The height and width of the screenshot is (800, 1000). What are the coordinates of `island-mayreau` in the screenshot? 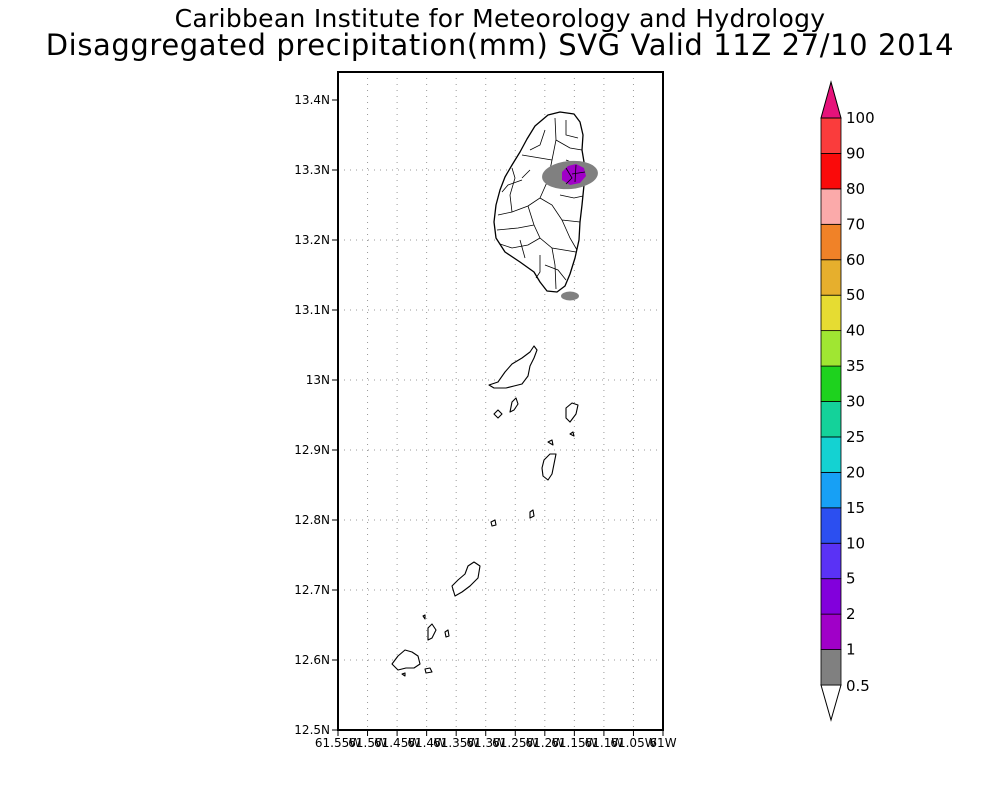 It's located at (532, 514).